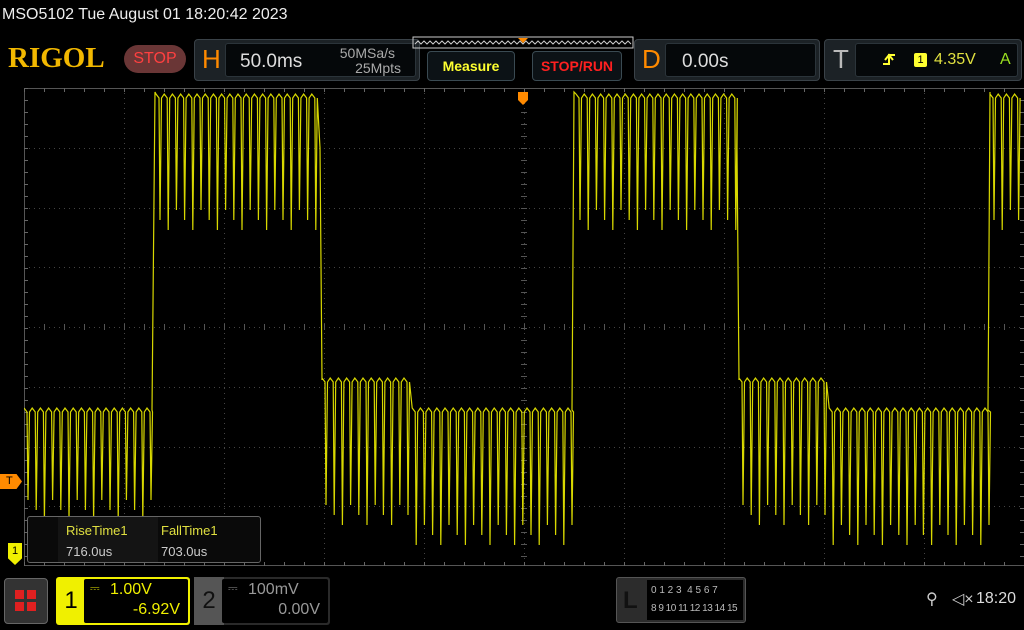 This screenshot has width=1024, height=630. I want to click on muted-speaker-icon: ◁×, so click(963, 599).